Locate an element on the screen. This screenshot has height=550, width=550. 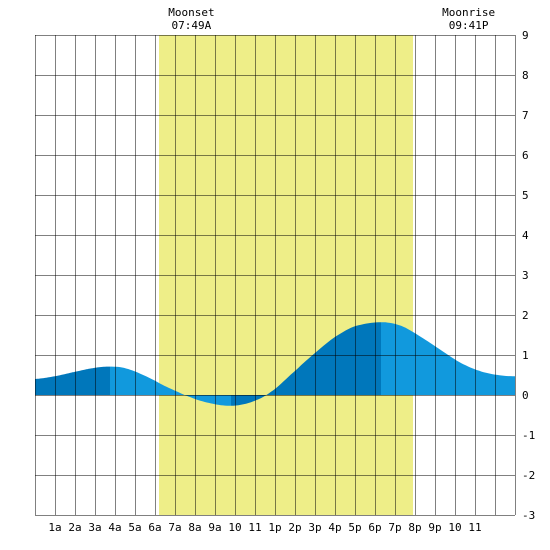
y-tick-label: 8 is located at coordinates (525, 75).